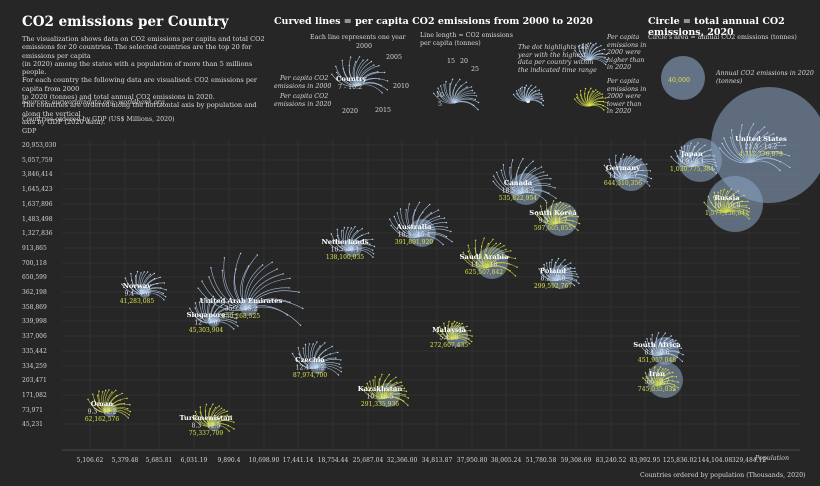 This screenshot has width=820, height=486. Describe the element at coordinates (657, 360) in the screenshot. I see `country-total: 451,957,048` at that location.